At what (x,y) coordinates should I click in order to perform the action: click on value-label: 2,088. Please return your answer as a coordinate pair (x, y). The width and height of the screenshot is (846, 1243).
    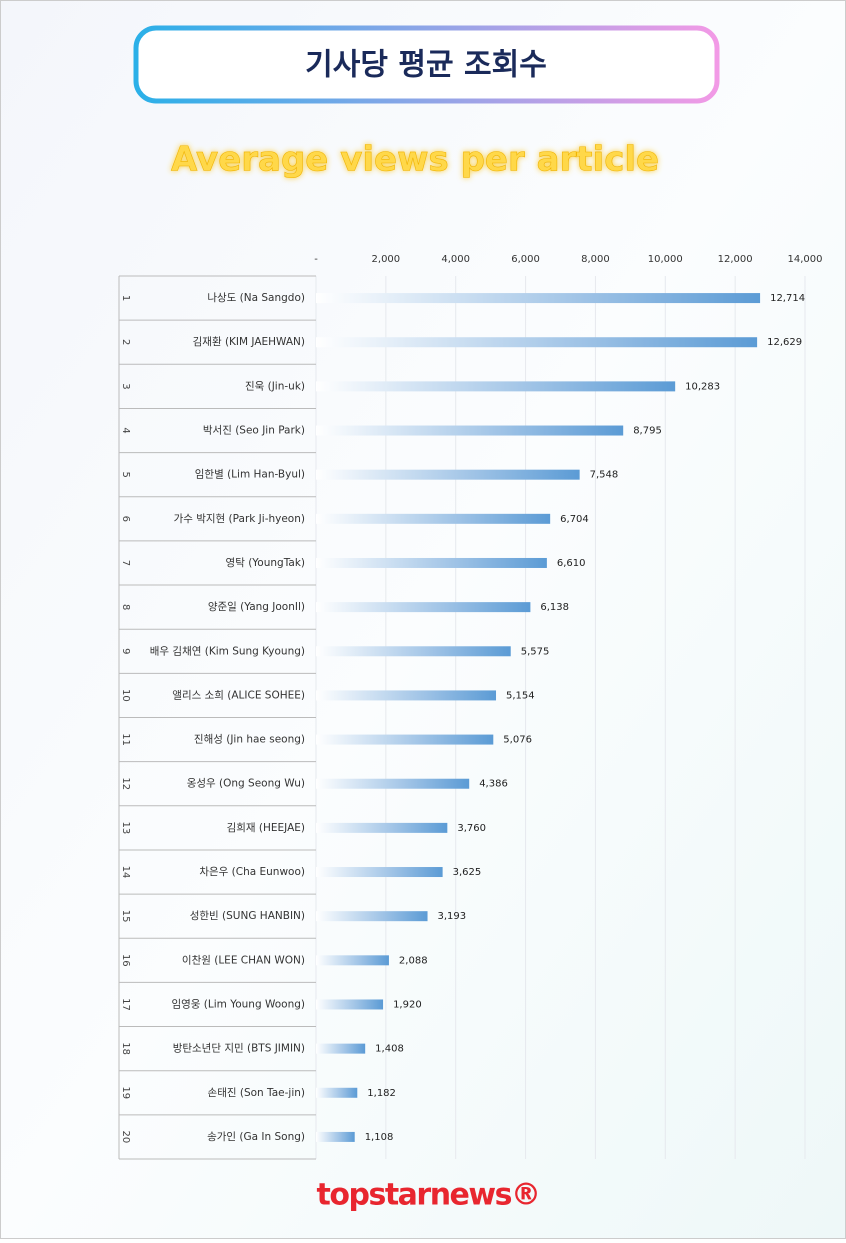
    Looking at the image, I should click on (413, 960).